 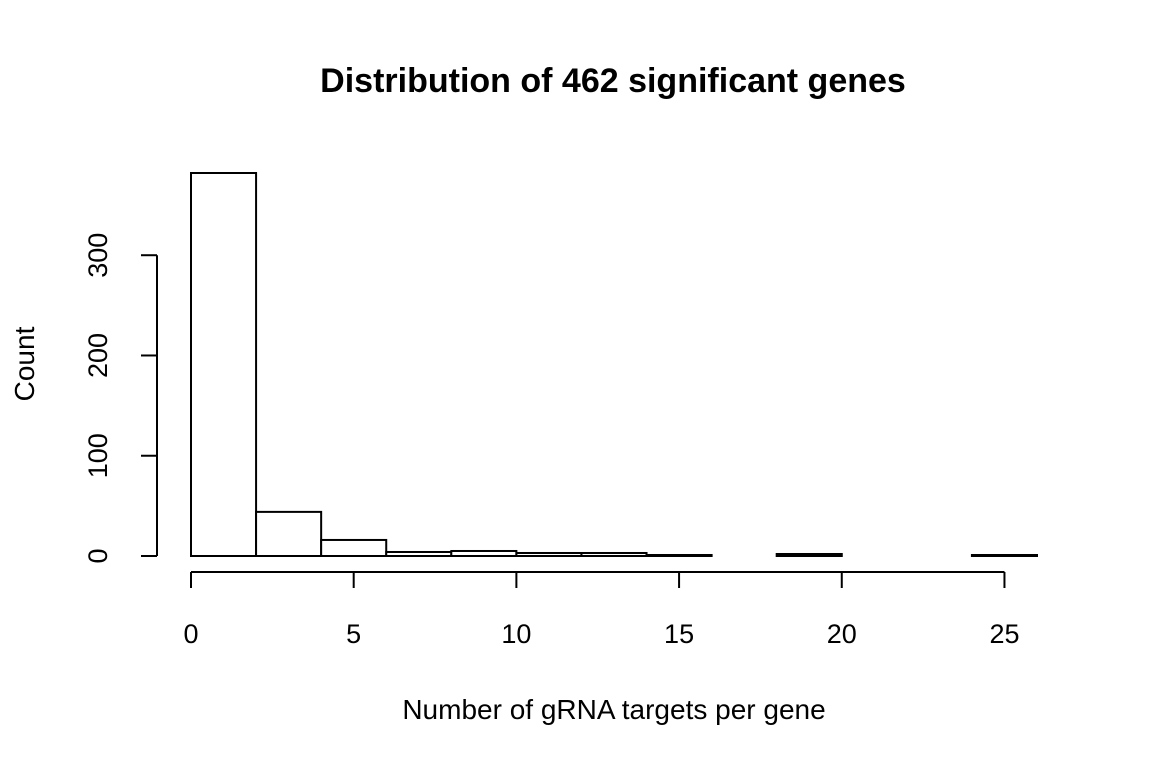 What do you see at coordinates (679, 634) in the screenshot?
I see `x-tick-label: 15` at bounding box center [679, 634].